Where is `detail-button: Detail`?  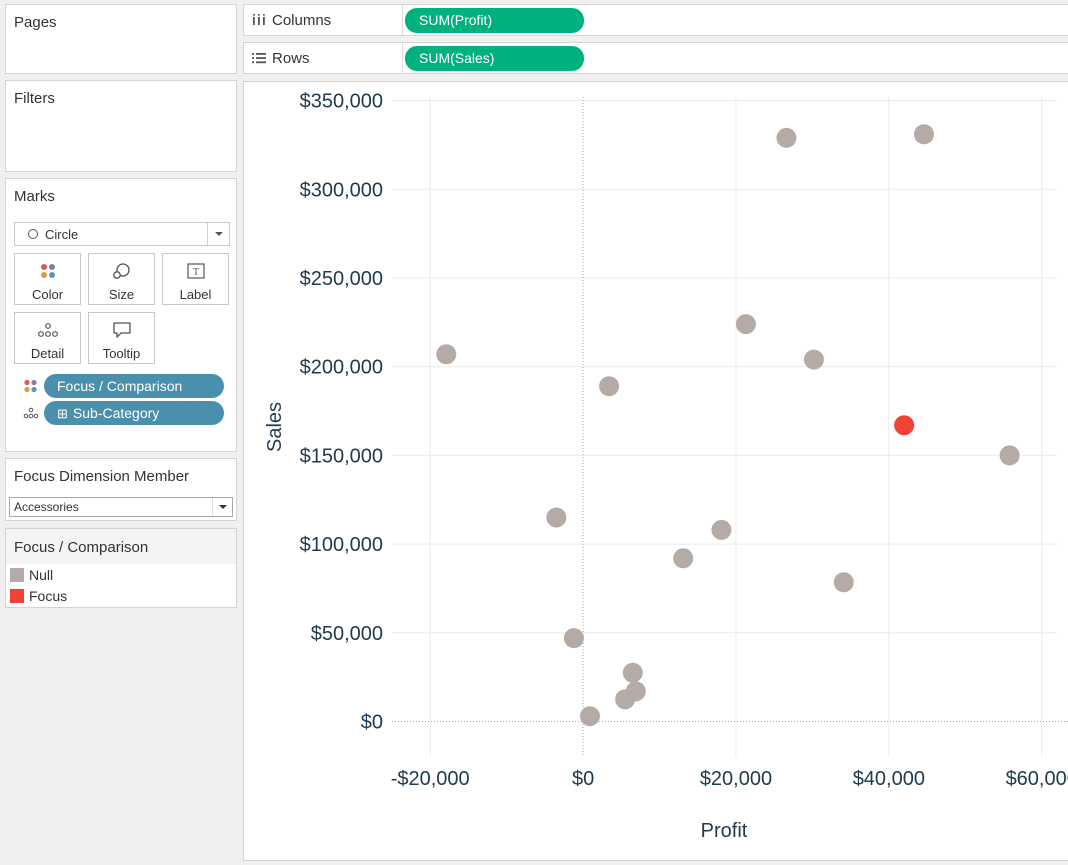
detail-button: Detail is located at coordinates (47, 338).